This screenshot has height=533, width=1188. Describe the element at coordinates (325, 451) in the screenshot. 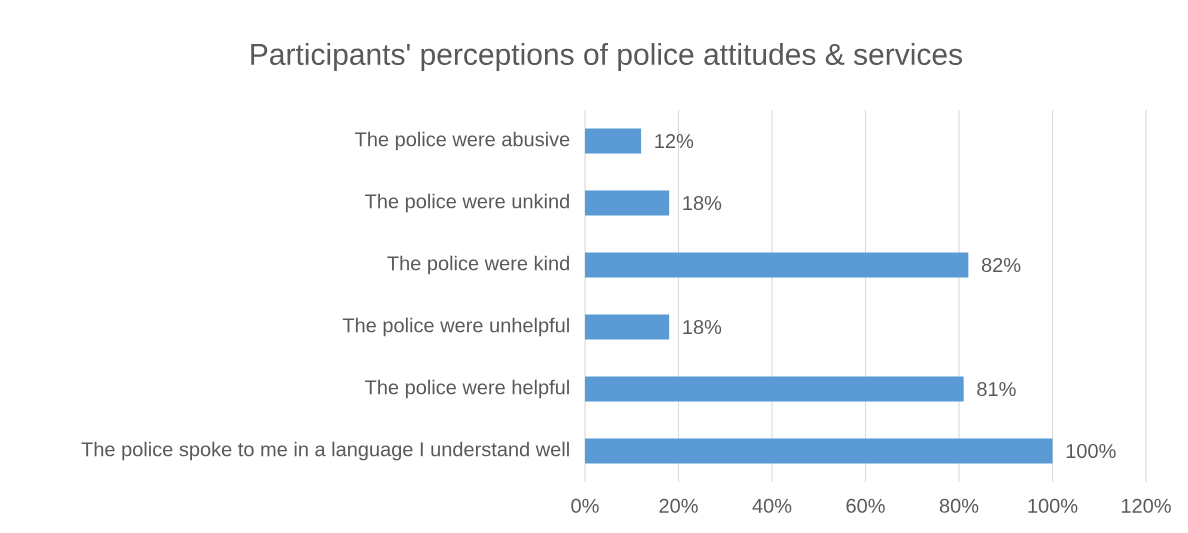

I see `y-tick-label: The police spoke to me in a language I understand well` at that location.